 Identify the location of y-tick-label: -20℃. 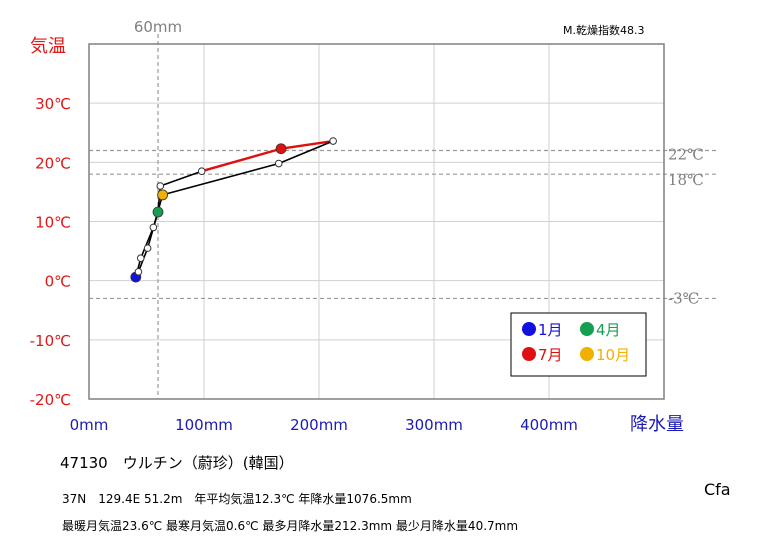
(50, 400).